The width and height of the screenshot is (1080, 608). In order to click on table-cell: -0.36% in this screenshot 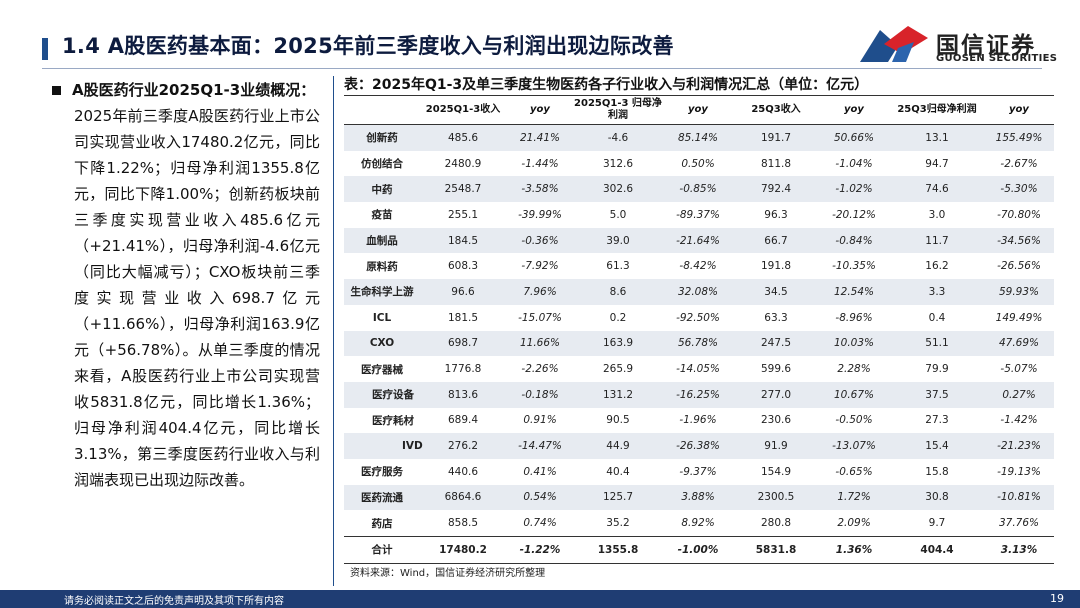, I will do `click(540, 240)`.